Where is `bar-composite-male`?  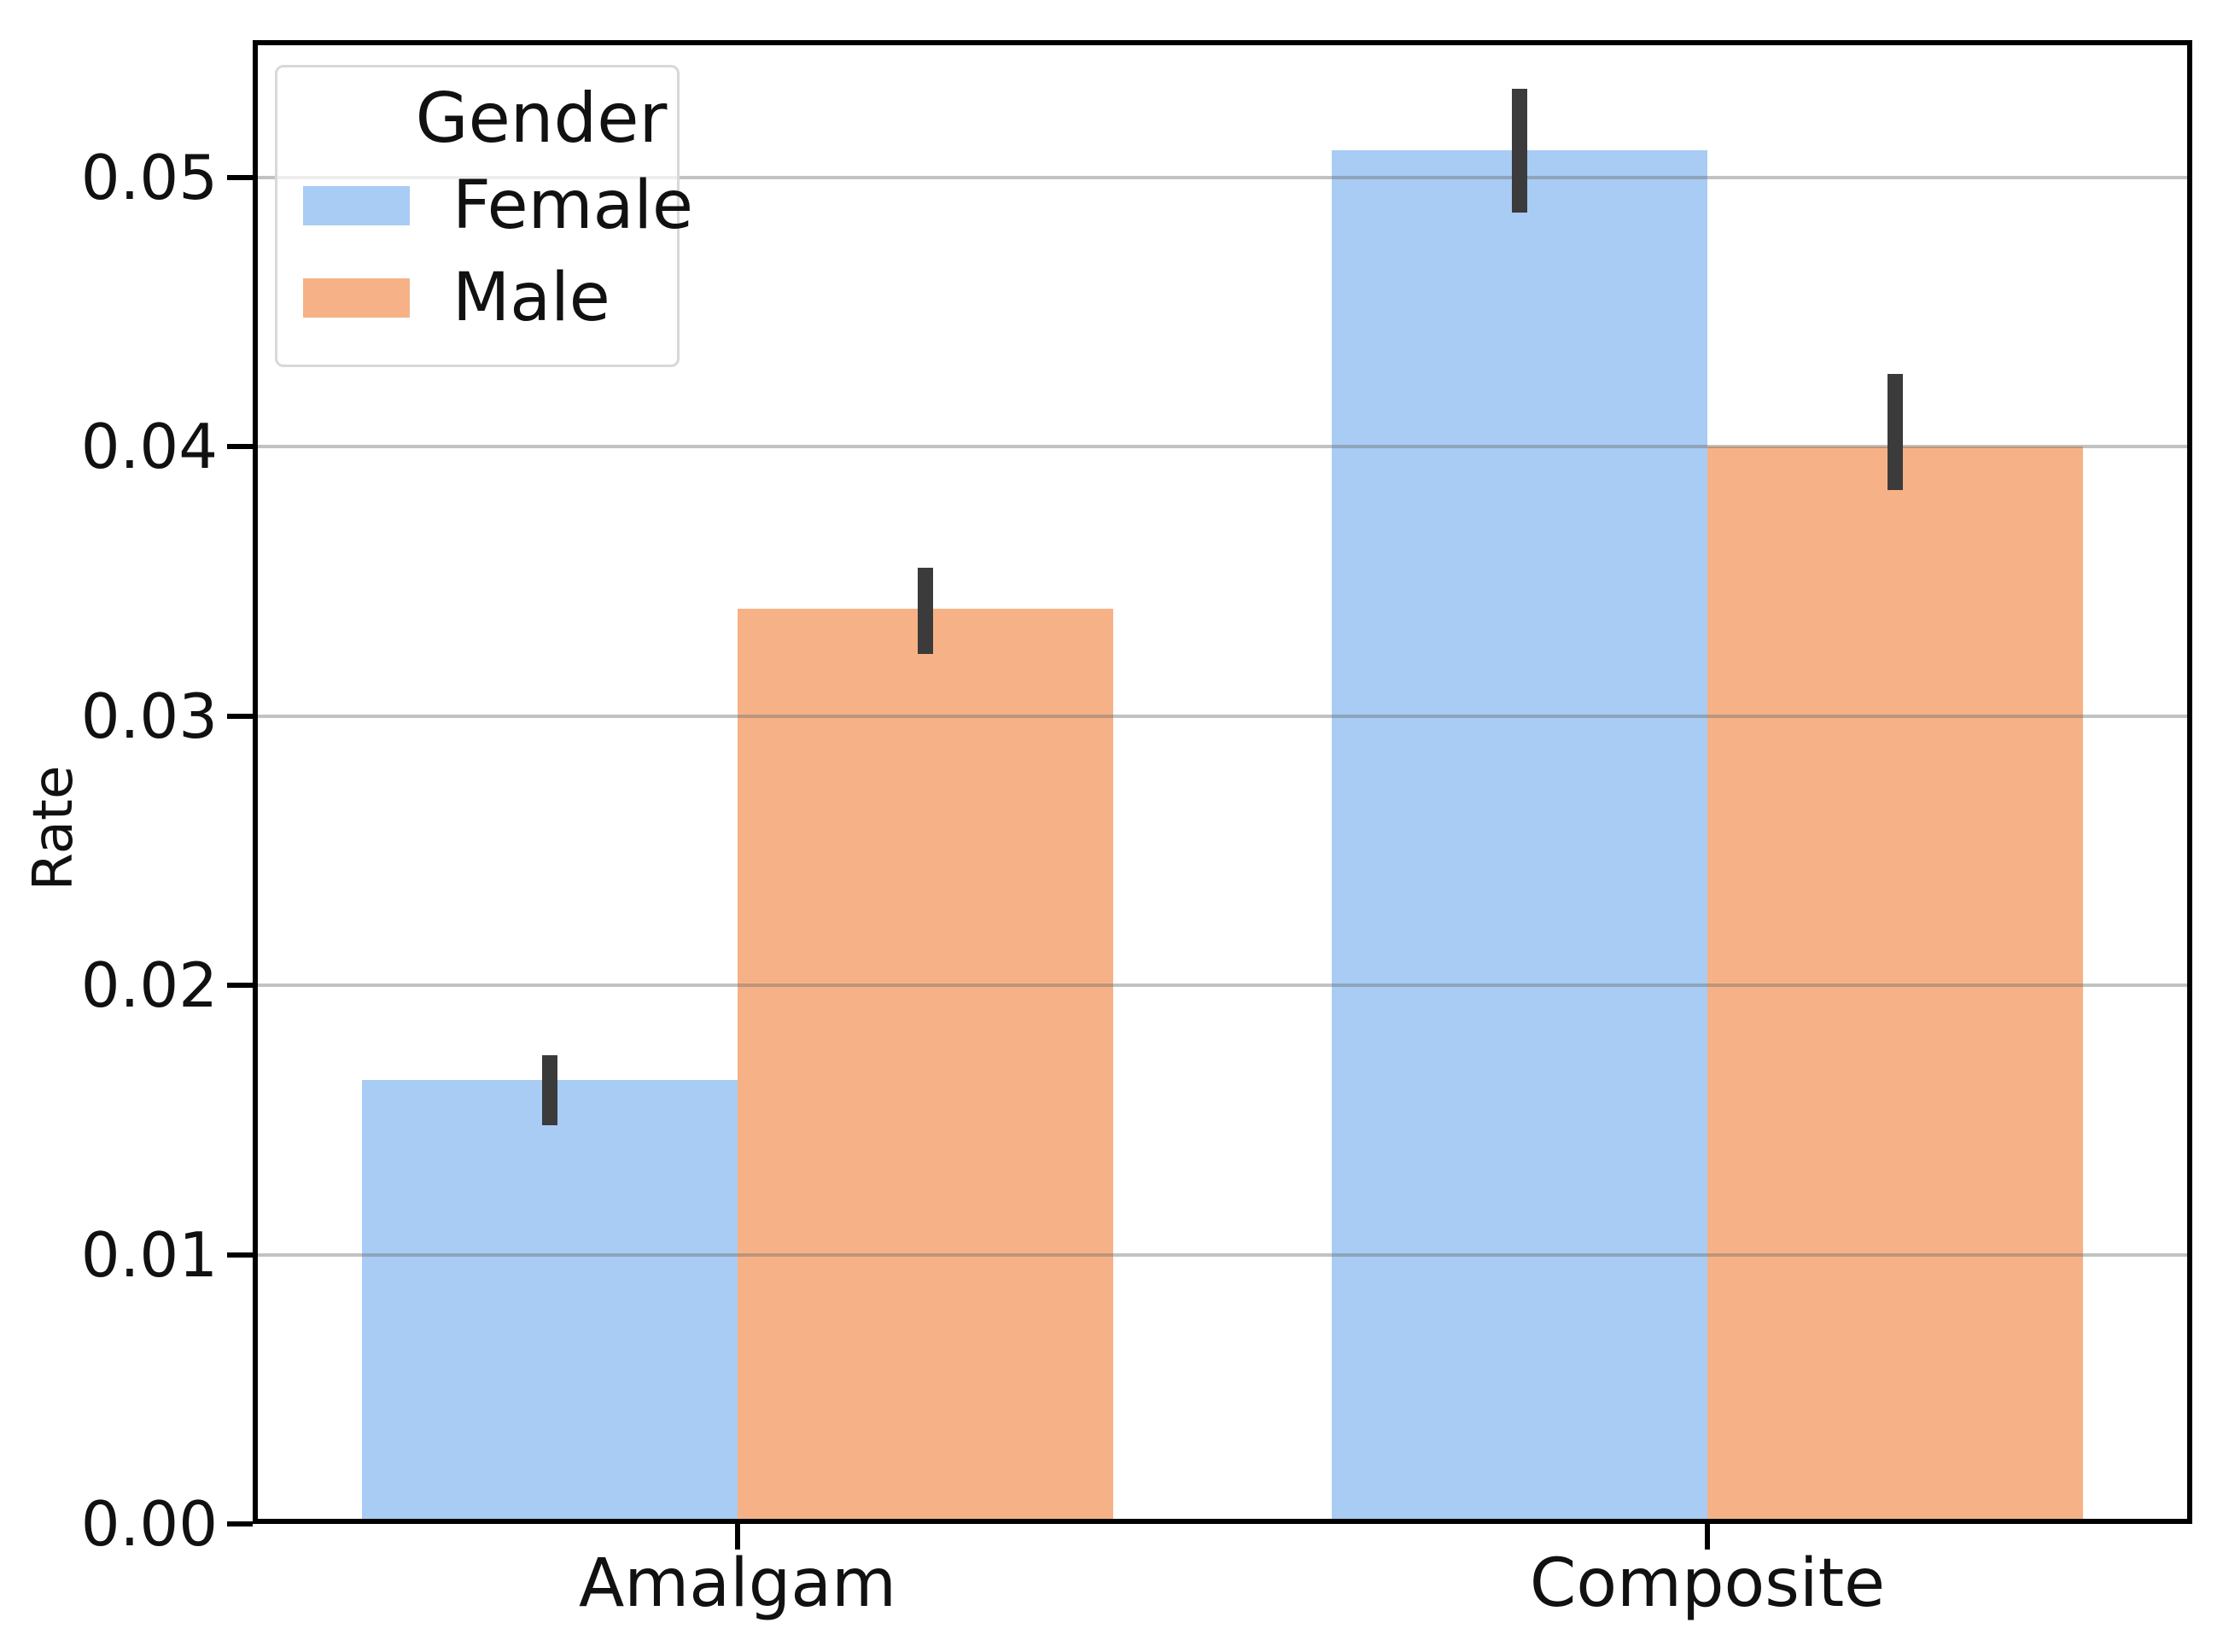
bar-composite-male is located at coordinates (1895, 985).